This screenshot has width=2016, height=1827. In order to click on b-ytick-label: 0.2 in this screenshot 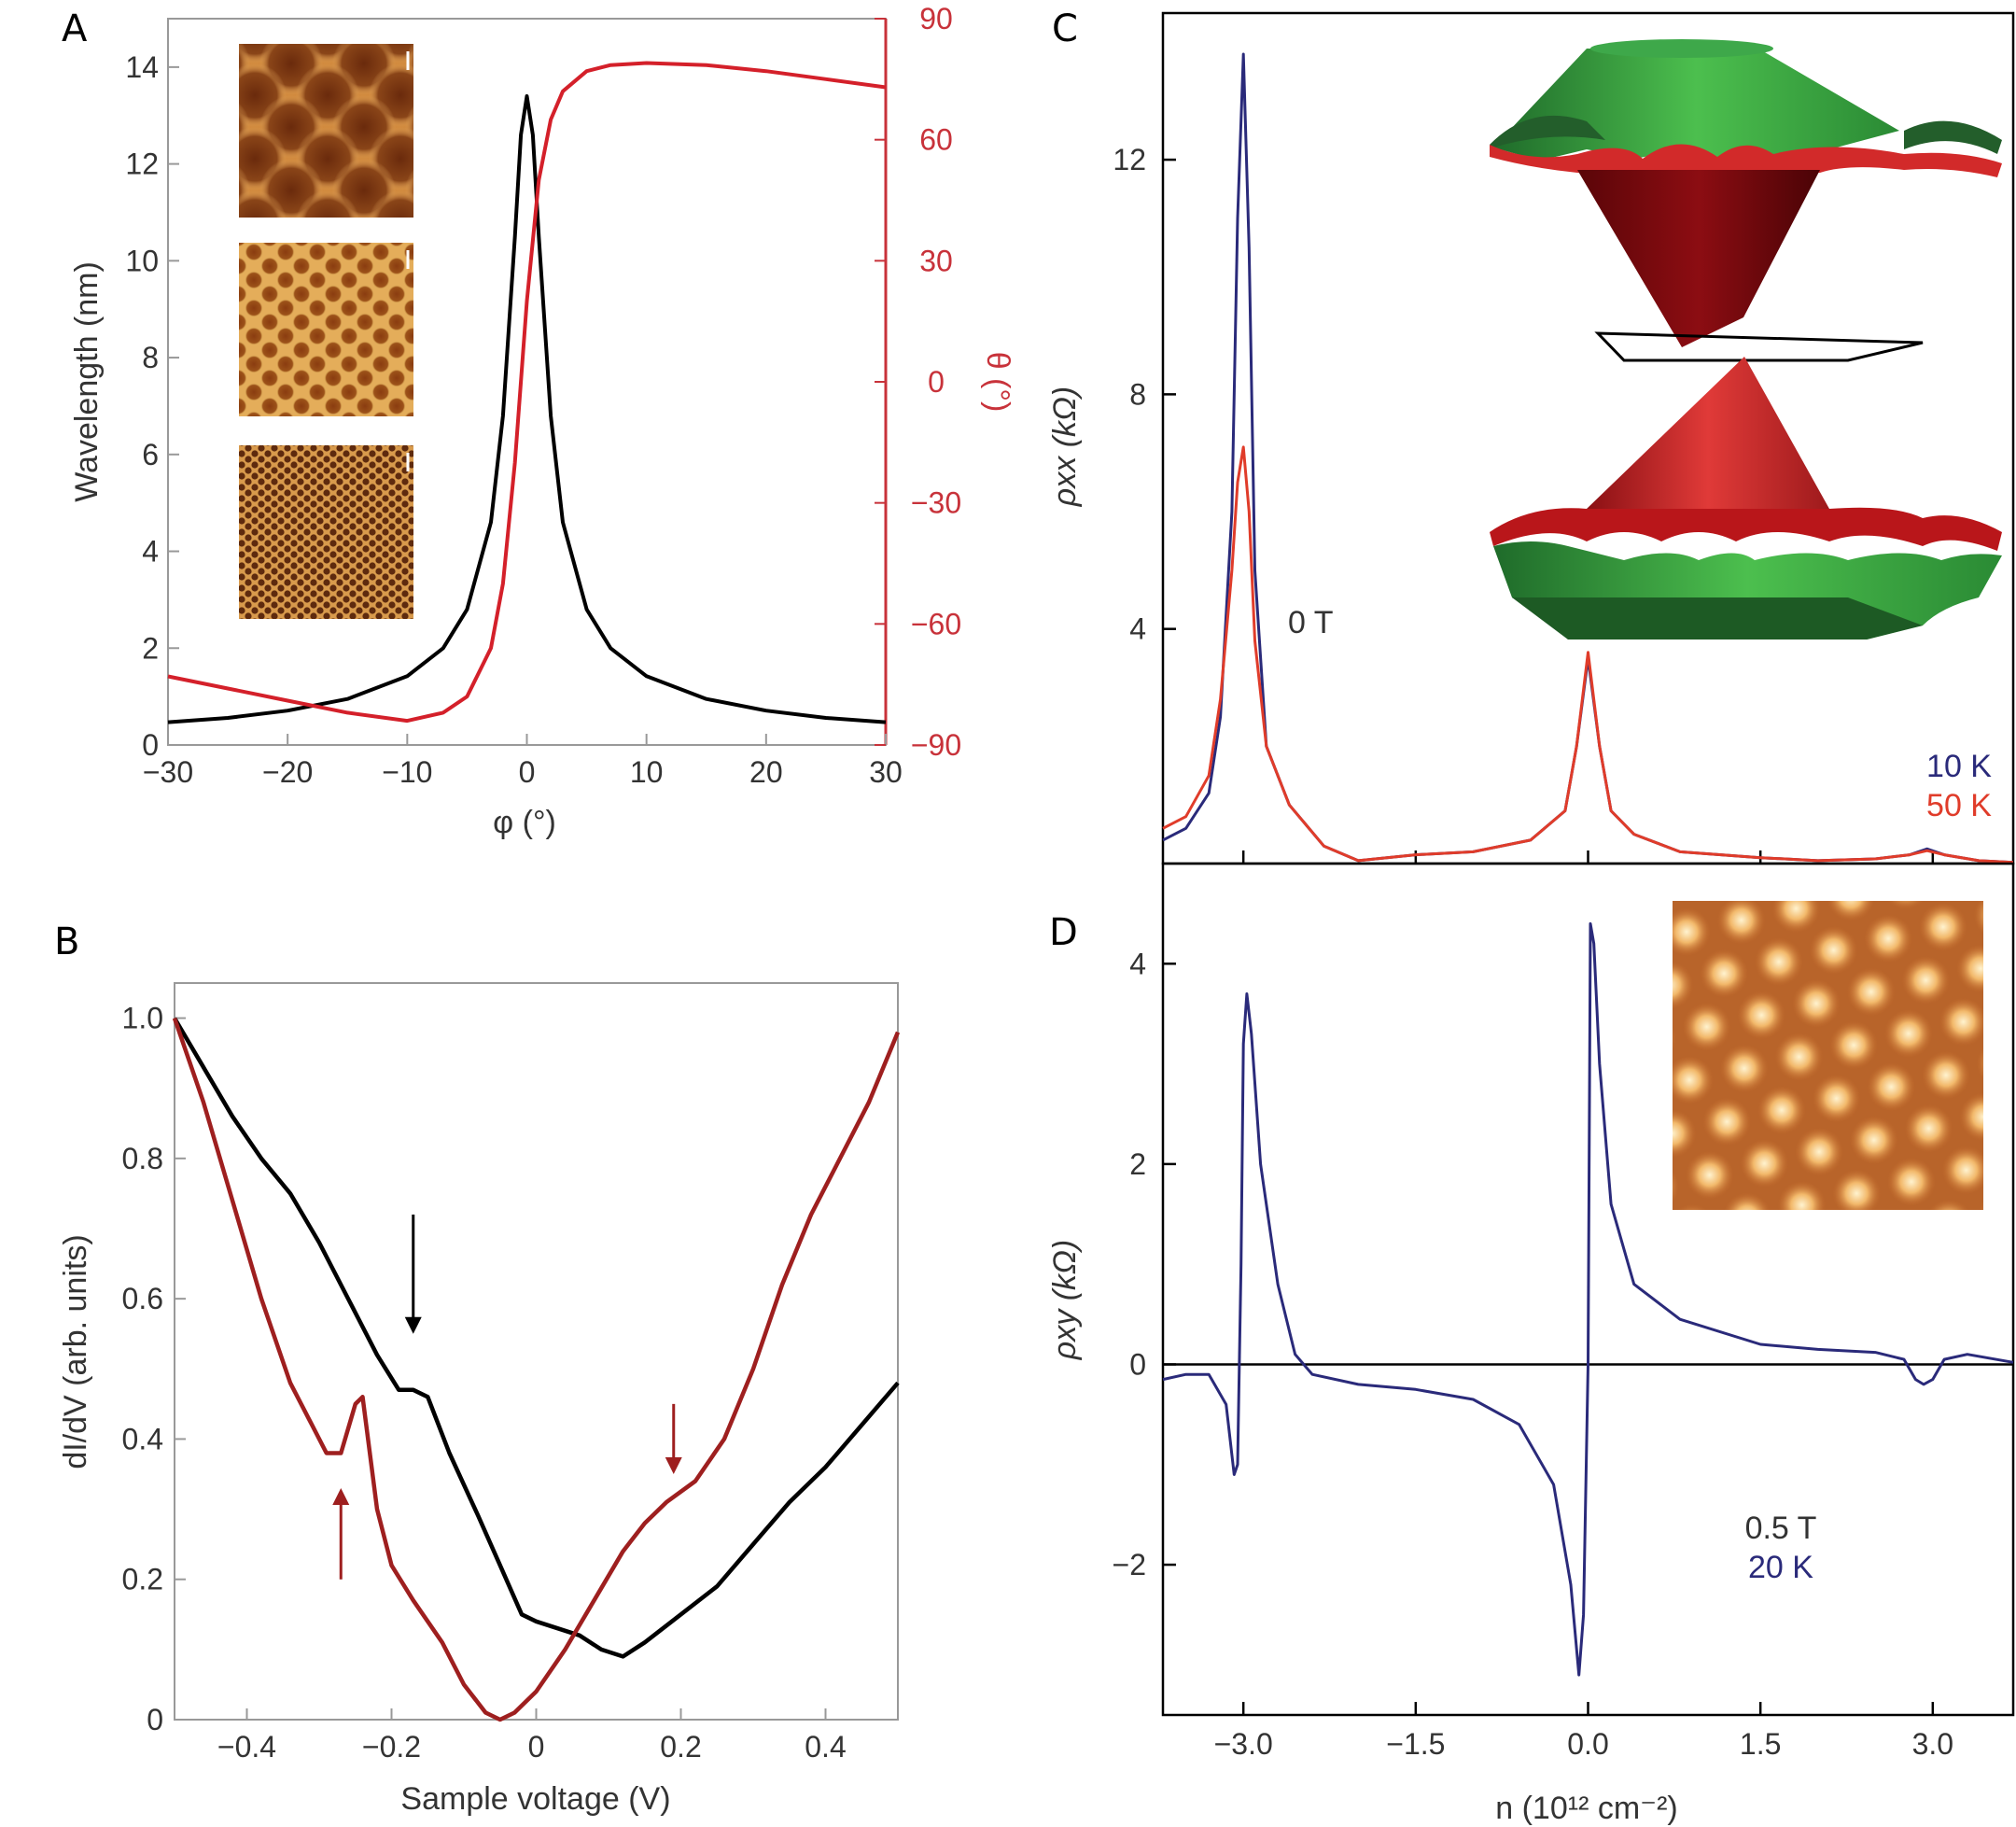, I will do `click(142, 1580)`.